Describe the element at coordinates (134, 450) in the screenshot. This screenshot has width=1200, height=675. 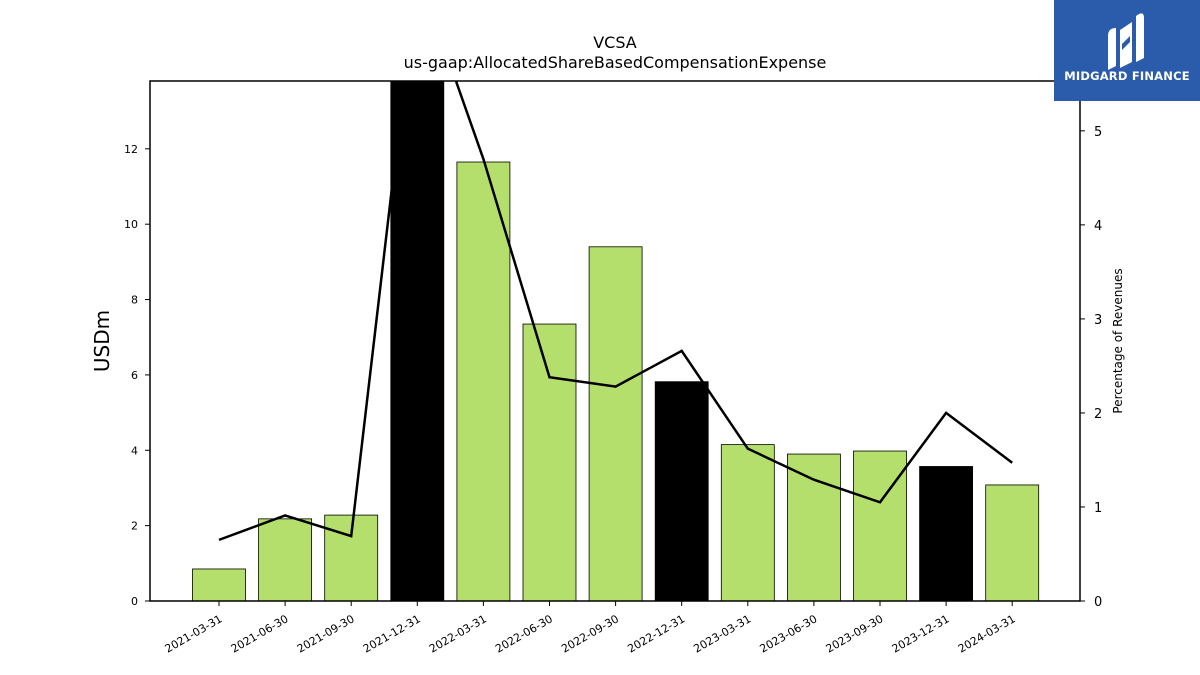
I see `y-tick-label: 4` at that location.